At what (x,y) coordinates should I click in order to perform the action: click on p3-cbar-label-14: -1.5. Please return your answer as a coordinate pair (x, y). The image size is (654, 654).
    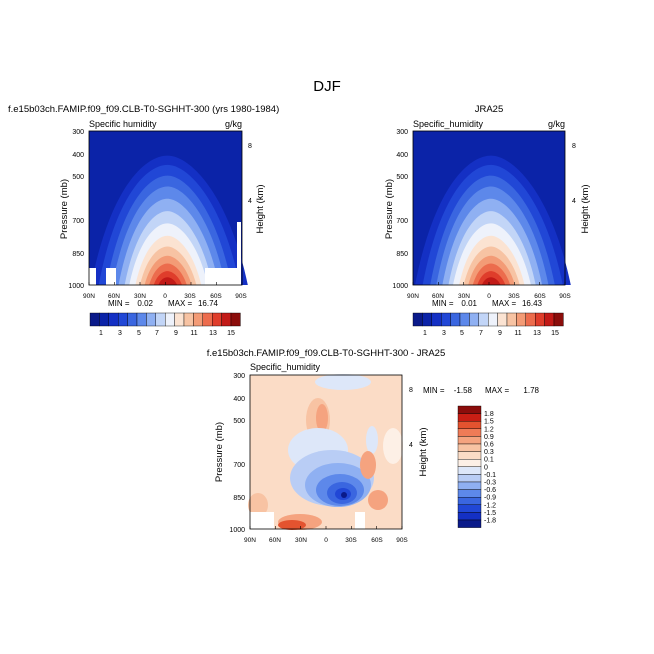
    Looking at the image, I should click on (490, 513).